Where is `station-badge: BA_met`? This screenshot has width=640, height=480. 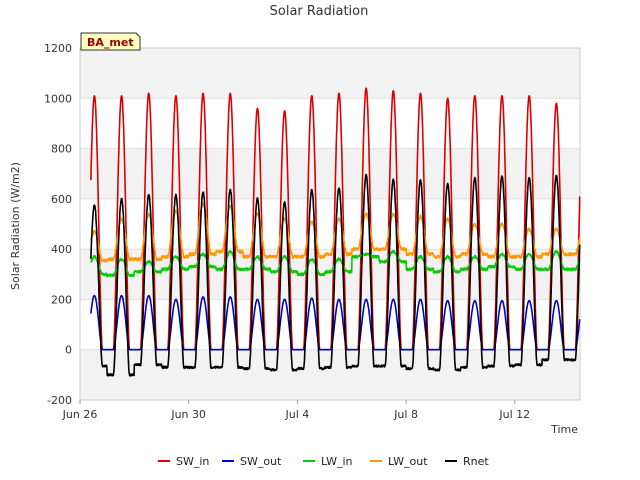
station-badge: BA_met is located at coordinates (110, 41).